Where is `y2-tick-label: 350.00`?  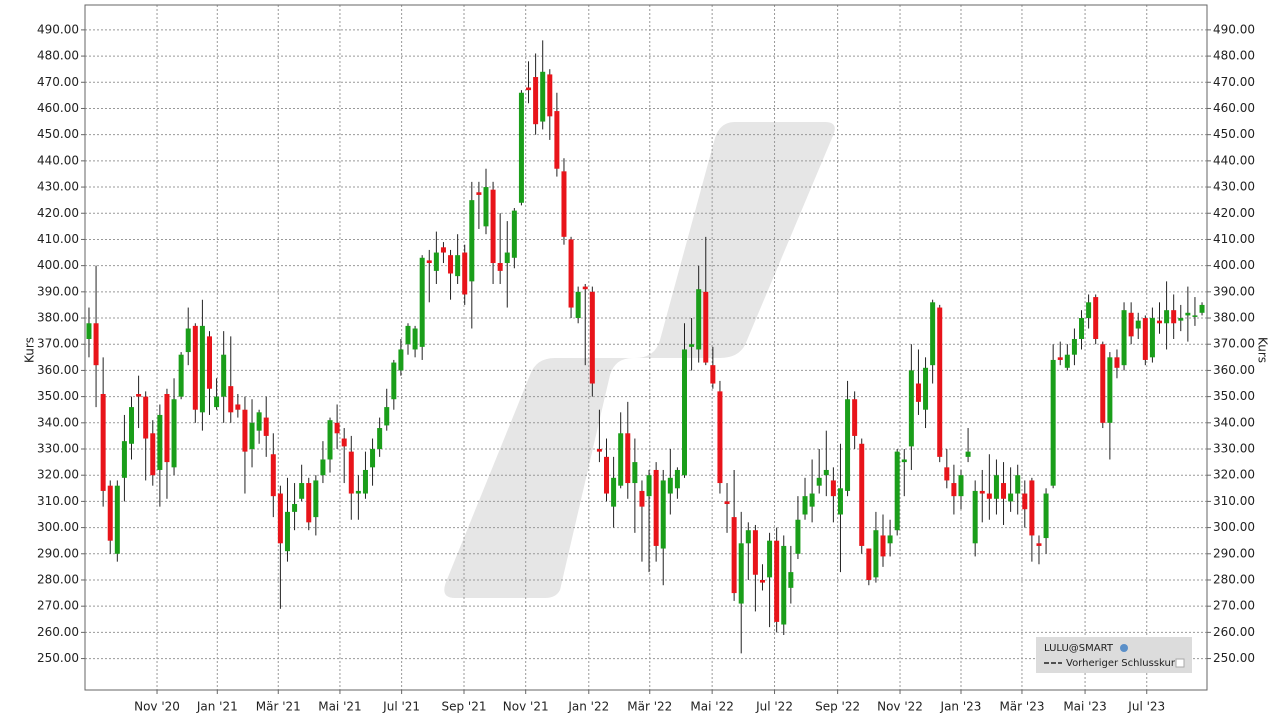 y2-tick-label: 350.00 is located at coordinates (1234, 396).